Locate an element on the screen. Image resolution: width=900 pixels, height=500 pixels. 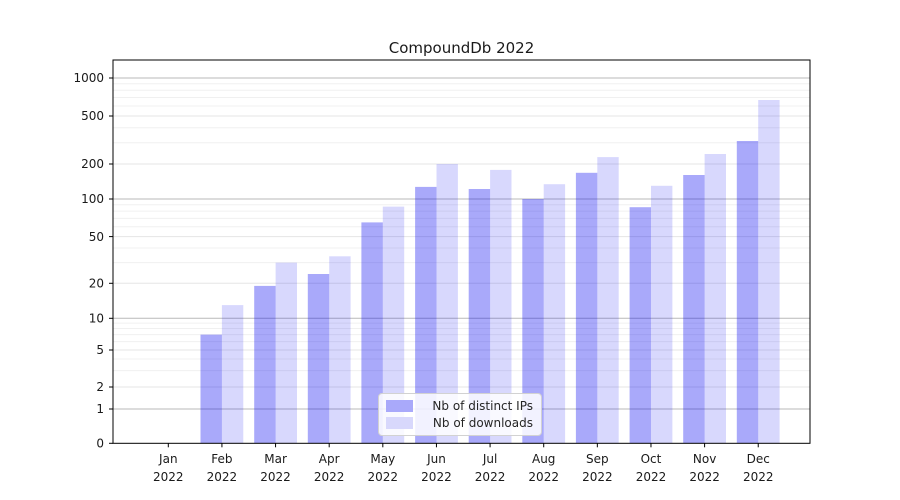
bar-downloads-apr is located at coordinates (340, 350).